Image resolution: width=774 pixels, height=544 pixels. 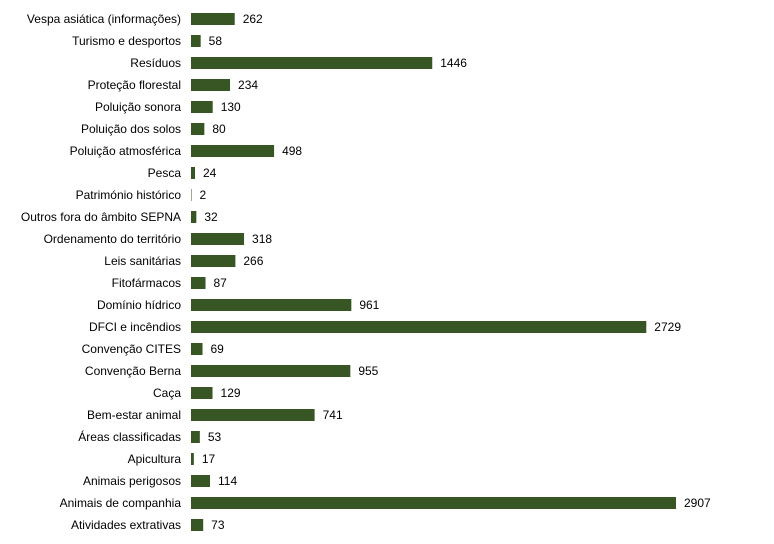 What do you see at coordinates (453, 63) in the screenshot?
I see `data-label: 1446` at bounding box center [453, 63].